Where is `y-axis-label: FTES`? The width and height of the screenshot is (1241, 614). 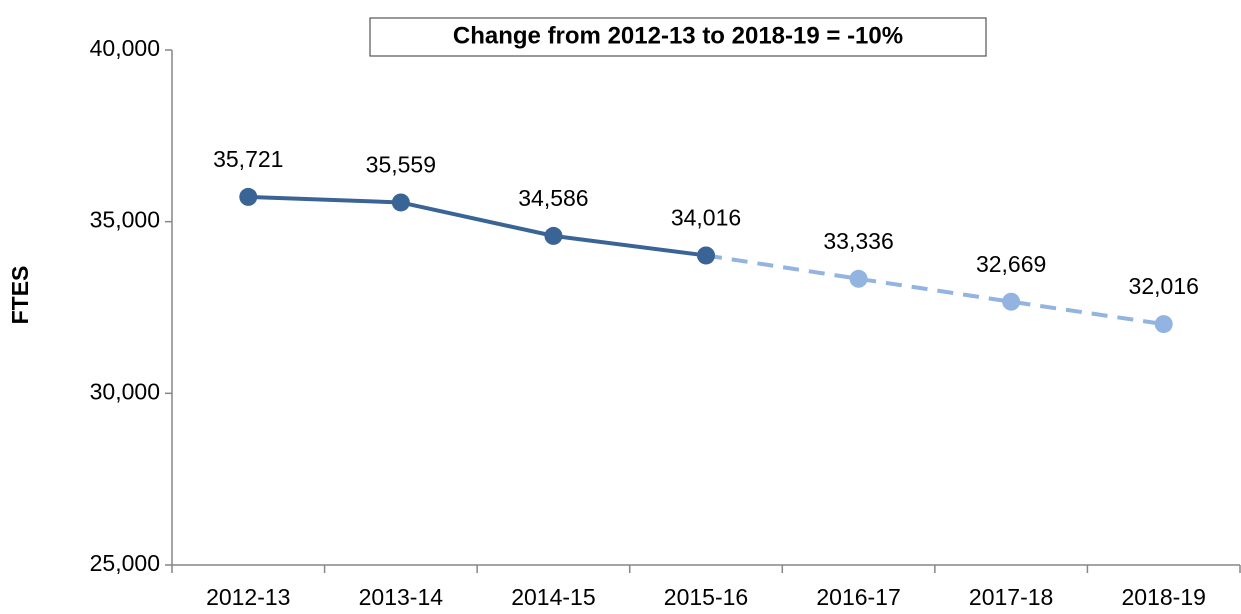 y-axis-label: FTES is located at coordinates (20, 295).